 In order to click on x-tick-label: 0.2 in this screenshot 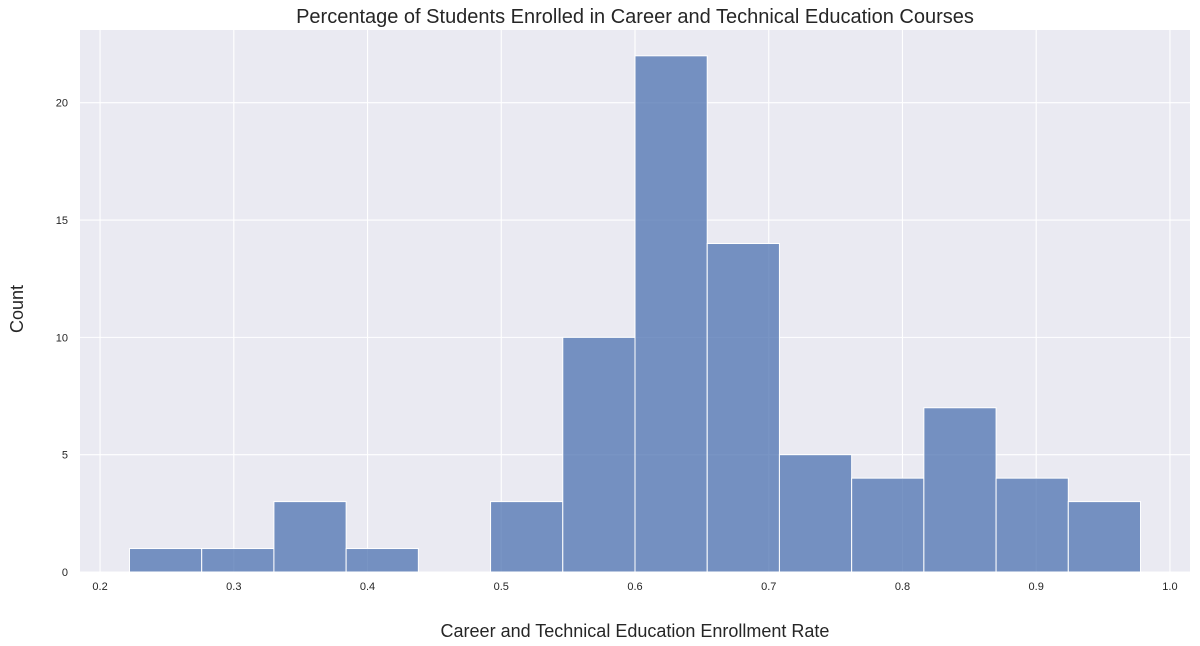, I will do `click(99, 587)`.